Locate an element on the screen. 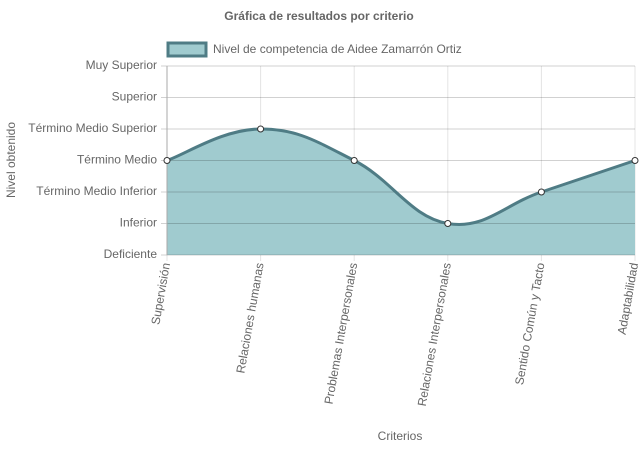 This screenshot has height=449, width=639. x-tick-label: Adaptabilidad is located at coordinates (627, 299).